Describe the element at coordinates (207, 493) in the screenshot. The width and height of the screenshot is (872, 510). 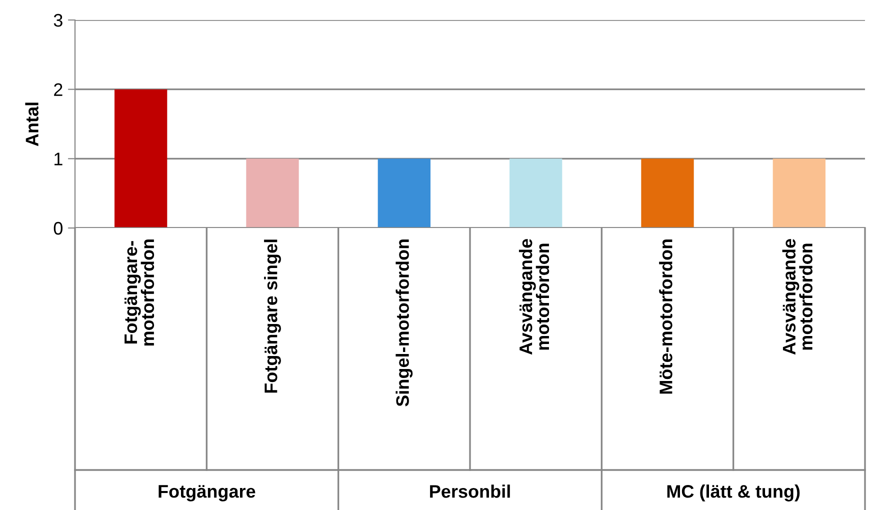
I see `text: Fotgängare` at that location.